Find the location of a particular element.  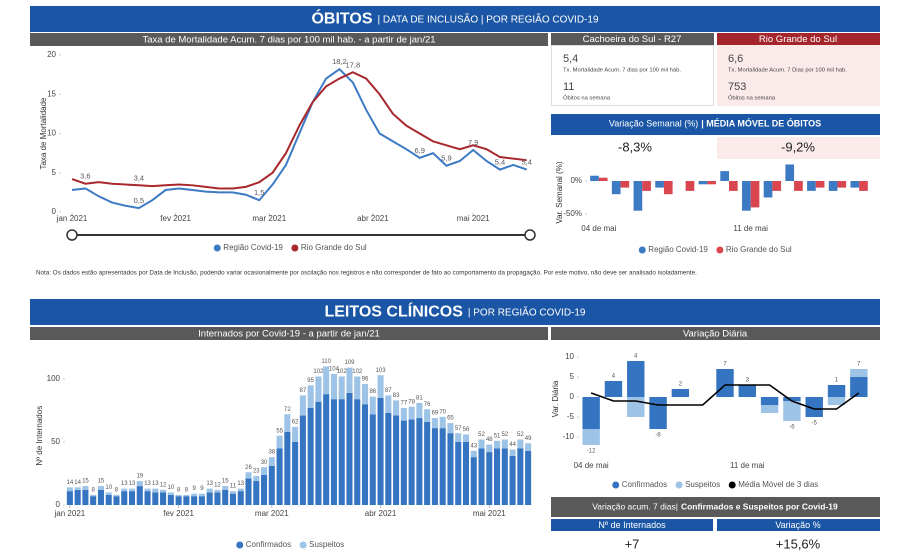

data-label: 83 is located at coordinates (396, 396).